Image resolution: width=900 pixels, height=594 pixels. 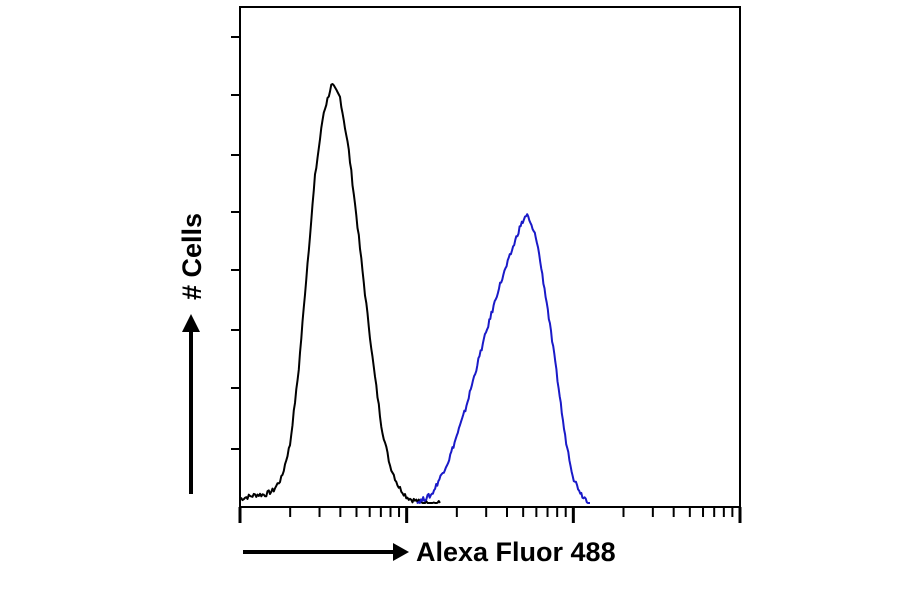 I want to click on x-axis-arrow, so click(x=326, y=552).